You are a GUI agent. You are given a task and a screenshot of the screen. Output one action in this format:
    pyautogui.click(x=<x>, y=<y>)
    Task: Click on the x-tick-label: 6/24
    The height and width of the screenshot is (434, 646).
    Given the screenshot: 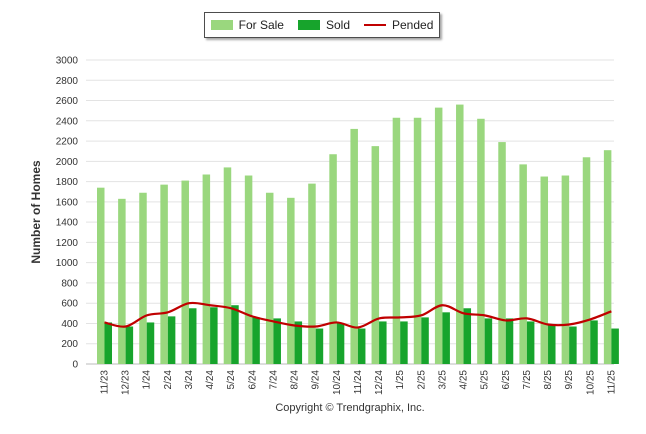 What is the action you would take?
    pyautogui.click(x=252, y=380)
    